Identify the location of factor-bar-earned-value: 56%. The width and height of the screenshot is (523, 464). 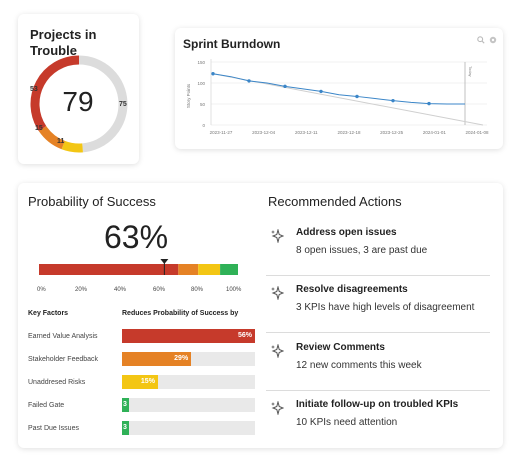
(188, 336).